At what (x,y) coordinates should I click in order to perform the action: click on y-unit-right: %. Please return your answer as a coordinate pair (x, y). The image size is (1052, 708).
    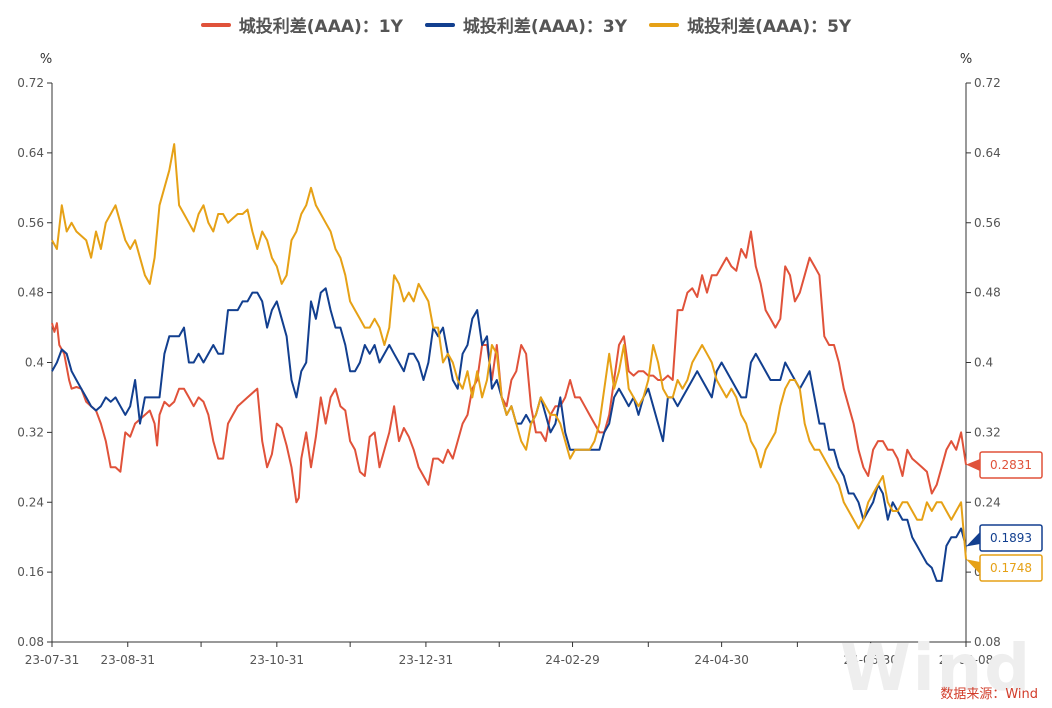
    Looking at the image, I should click on (966, 59).